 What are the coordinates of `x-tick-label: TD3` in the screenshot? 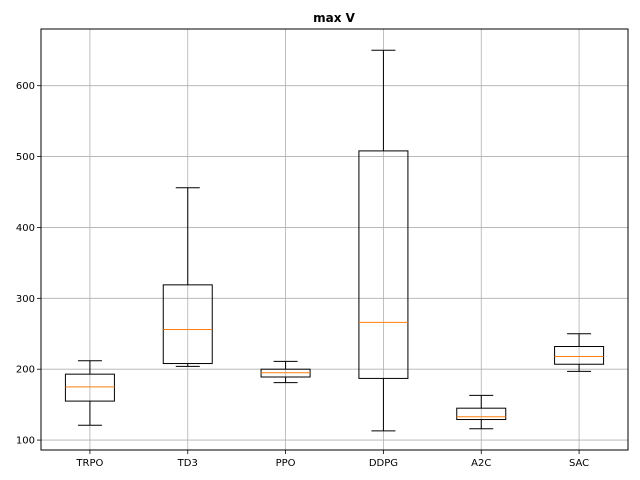 It's located at (187, 463).